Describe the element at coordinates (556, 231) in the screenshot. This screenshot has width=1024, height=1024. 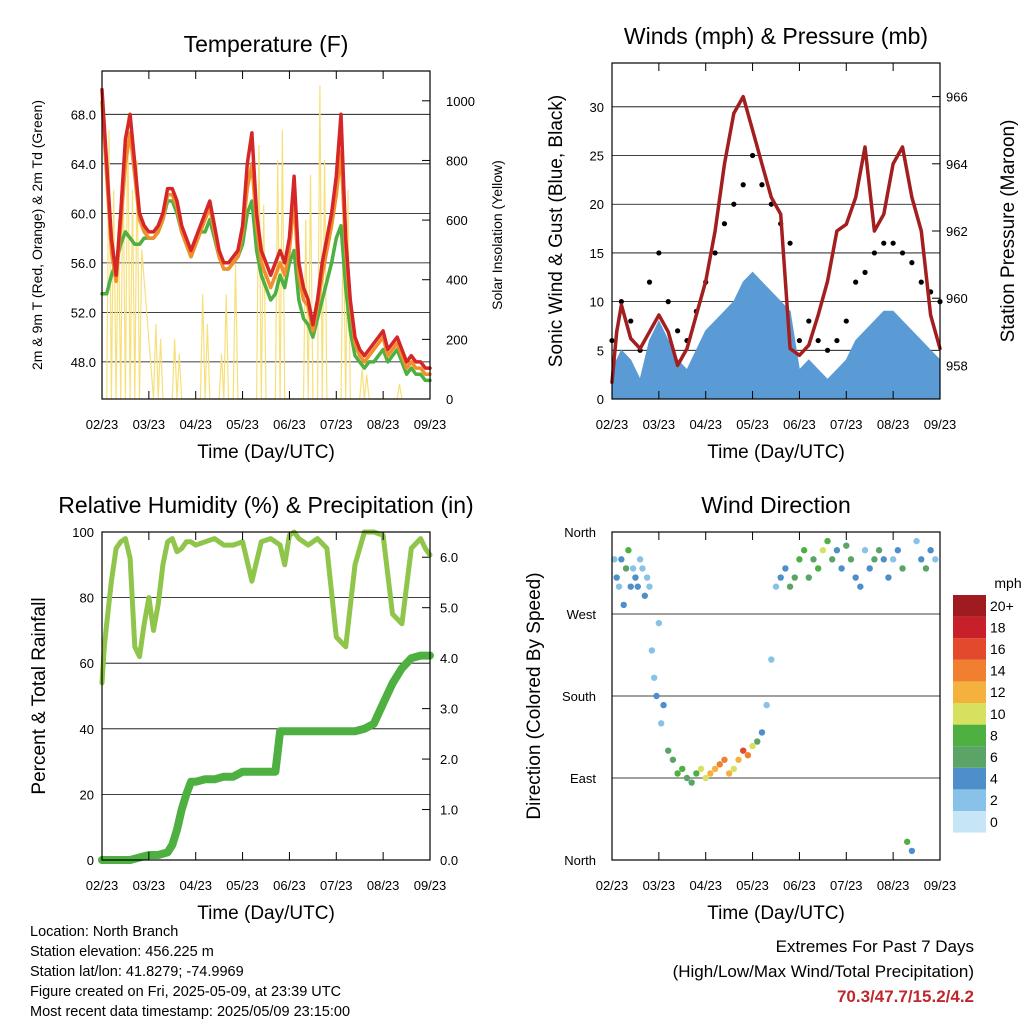
I see `y-axis-label: Sonic Wind & Gust (Blue, Black)` at that location.